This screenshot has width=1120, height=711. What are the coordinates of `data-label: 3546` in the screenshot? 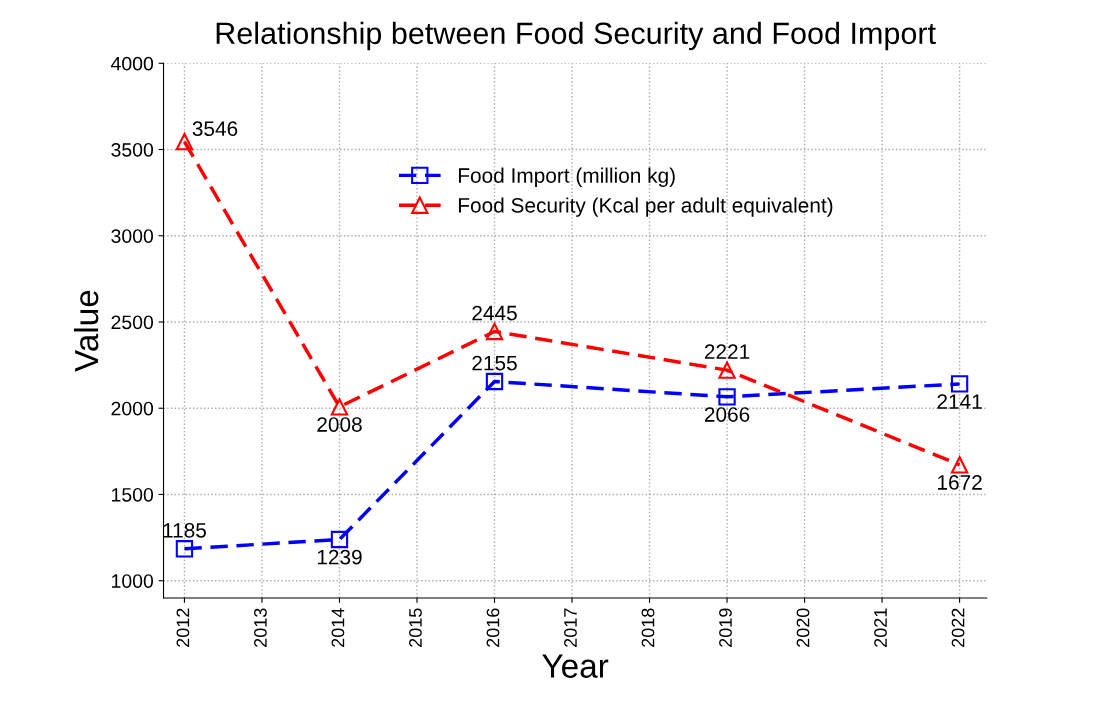 It's located at (215, 129).